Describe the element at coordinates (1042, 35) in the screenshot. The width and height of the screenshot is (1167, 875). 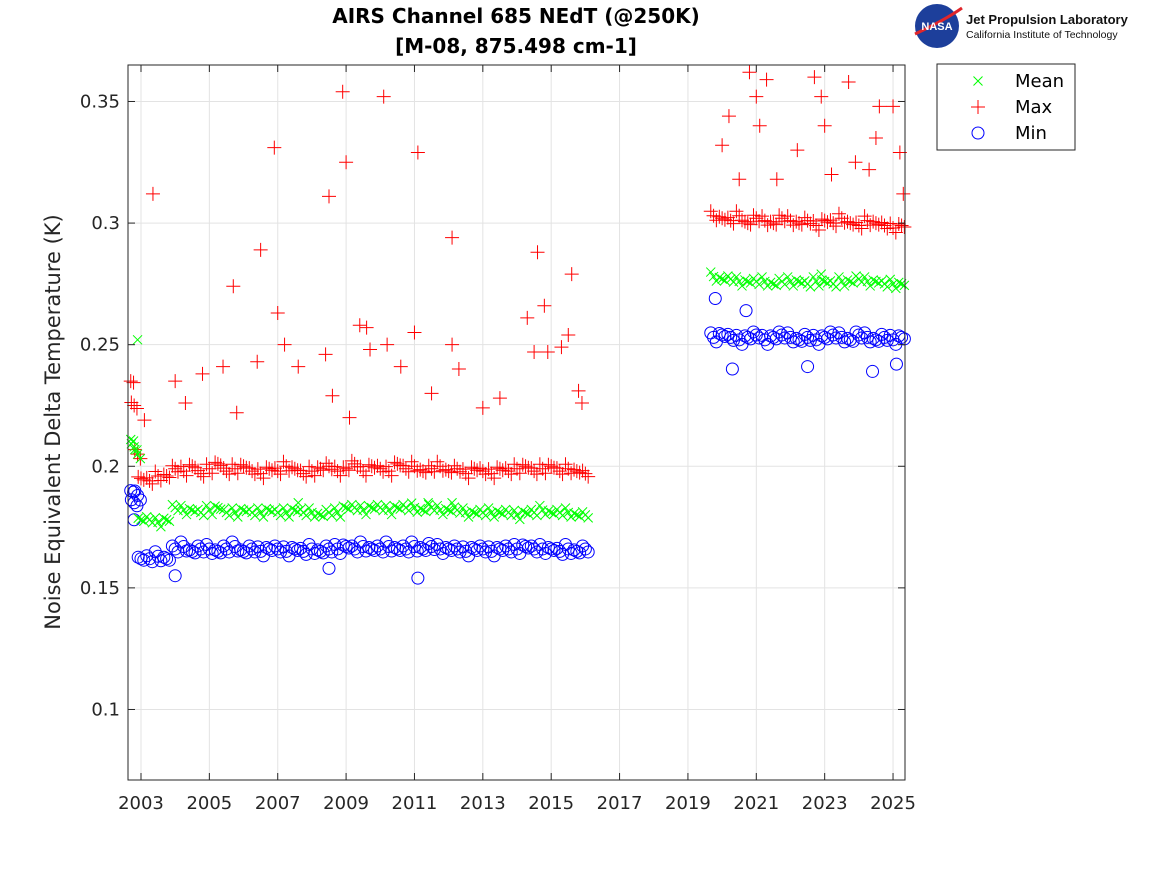
I see `jpl-institute: California Institute of Technology` at that location.